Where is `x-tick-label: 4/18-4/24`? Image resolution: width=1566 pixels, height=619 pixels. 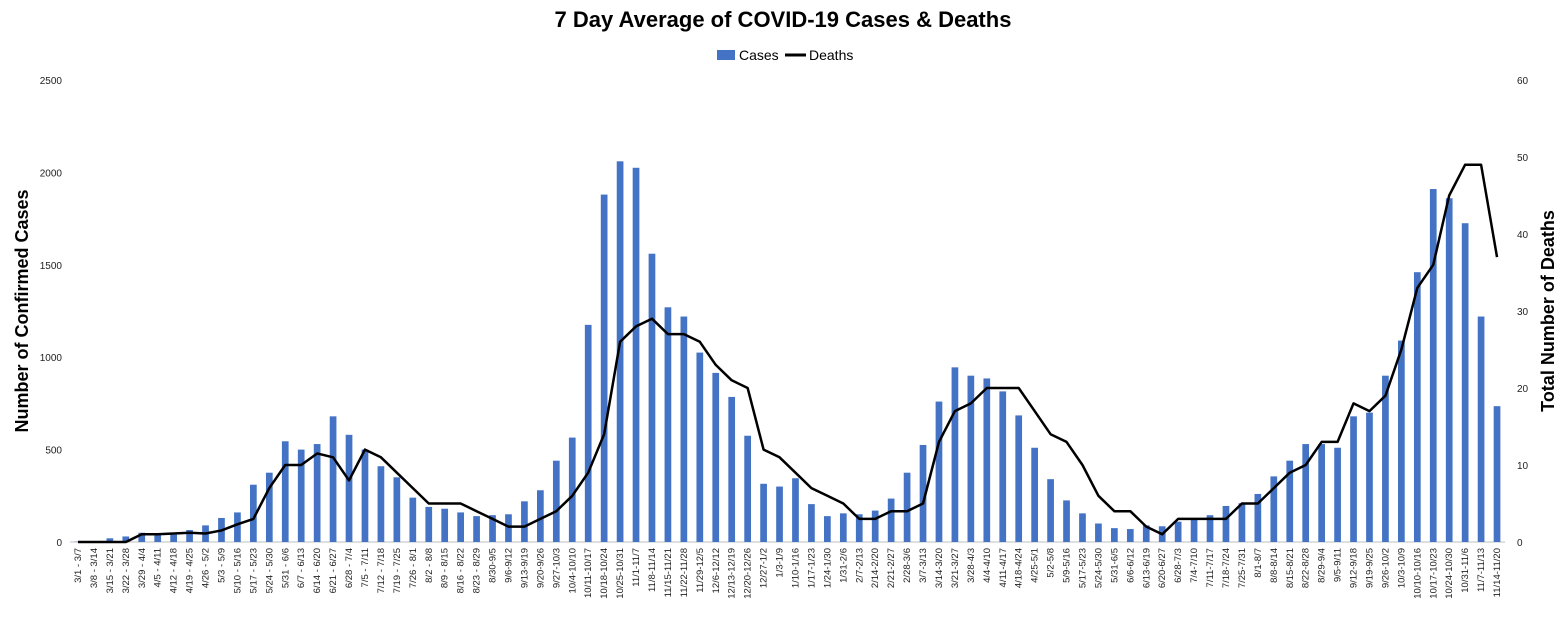
x-tick-label: 4/18-4/24 is located at coordinates (1019, 568).